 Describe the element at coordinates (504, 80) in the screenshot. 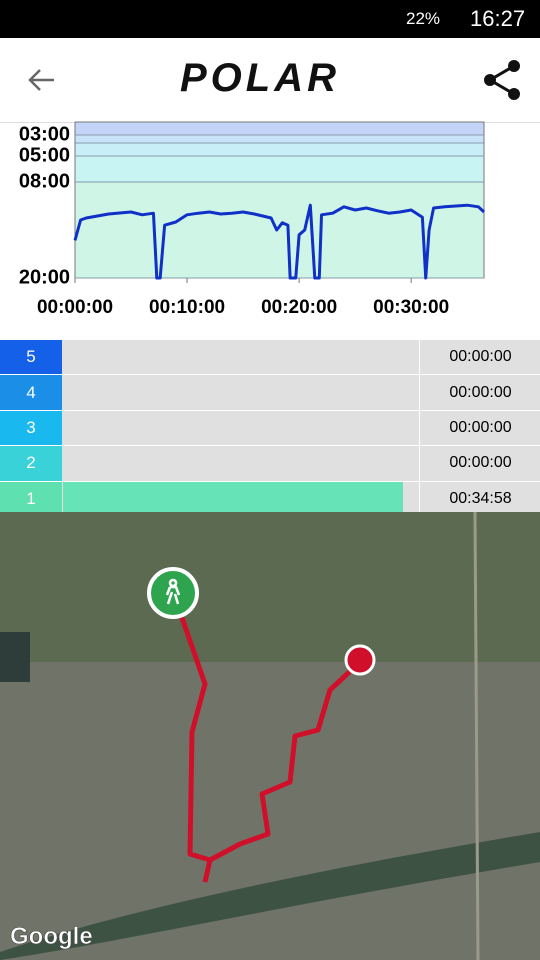

I see `share-button` at that location.